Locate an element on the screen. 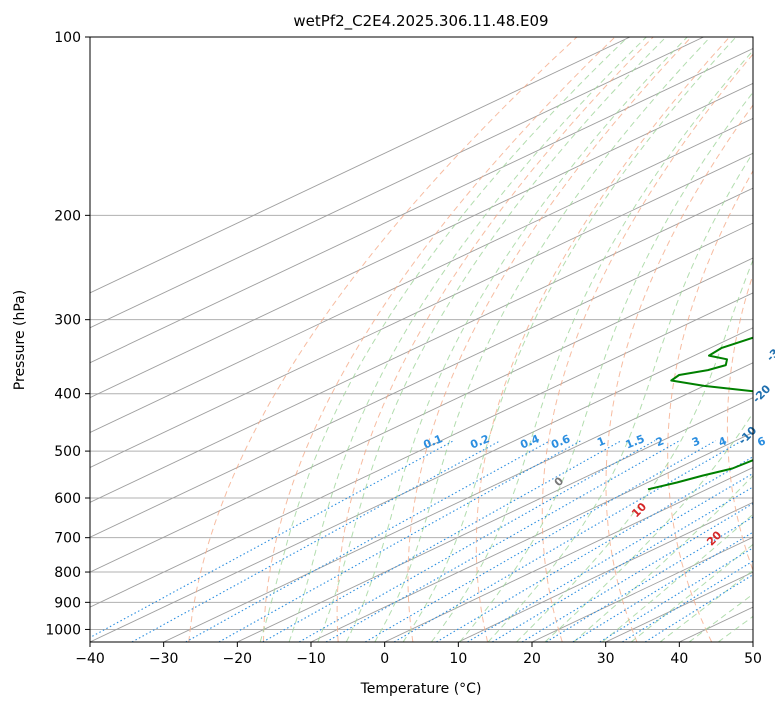 Image resolution: width=775 pixels, height=708 pixels. isotherm-label: -20 is located at coordinates (761, 393).